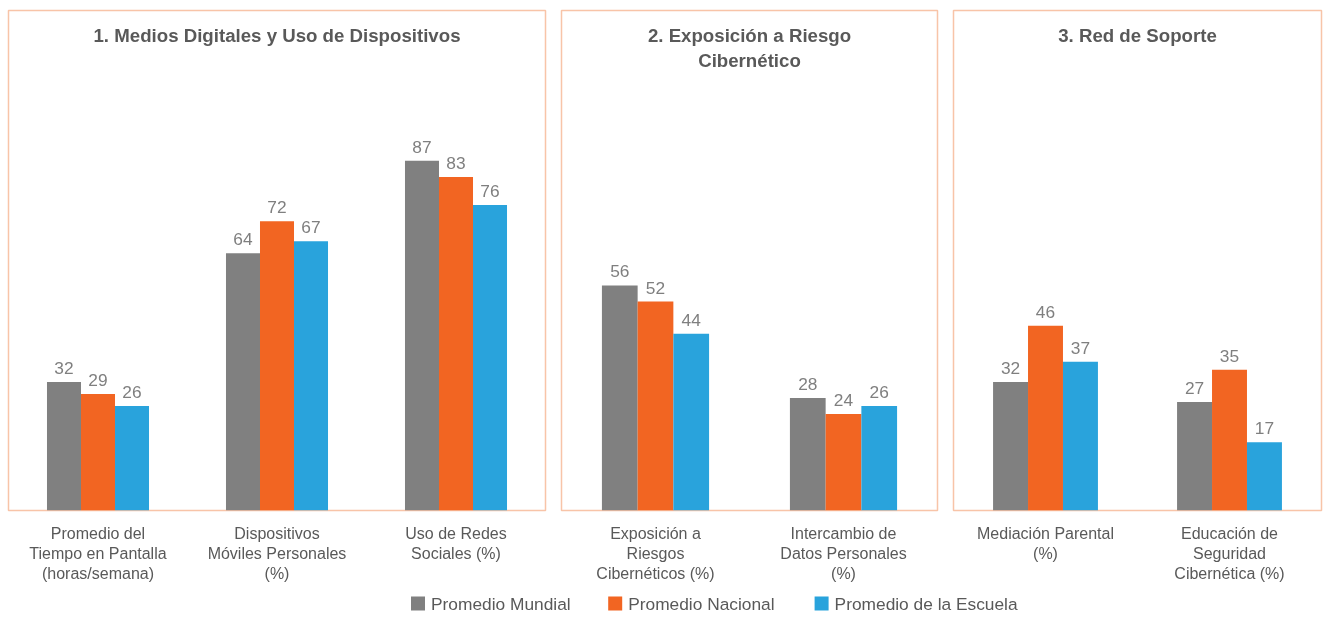  I want to click on legend-label: Promedio Mundial, so click(501, 603).